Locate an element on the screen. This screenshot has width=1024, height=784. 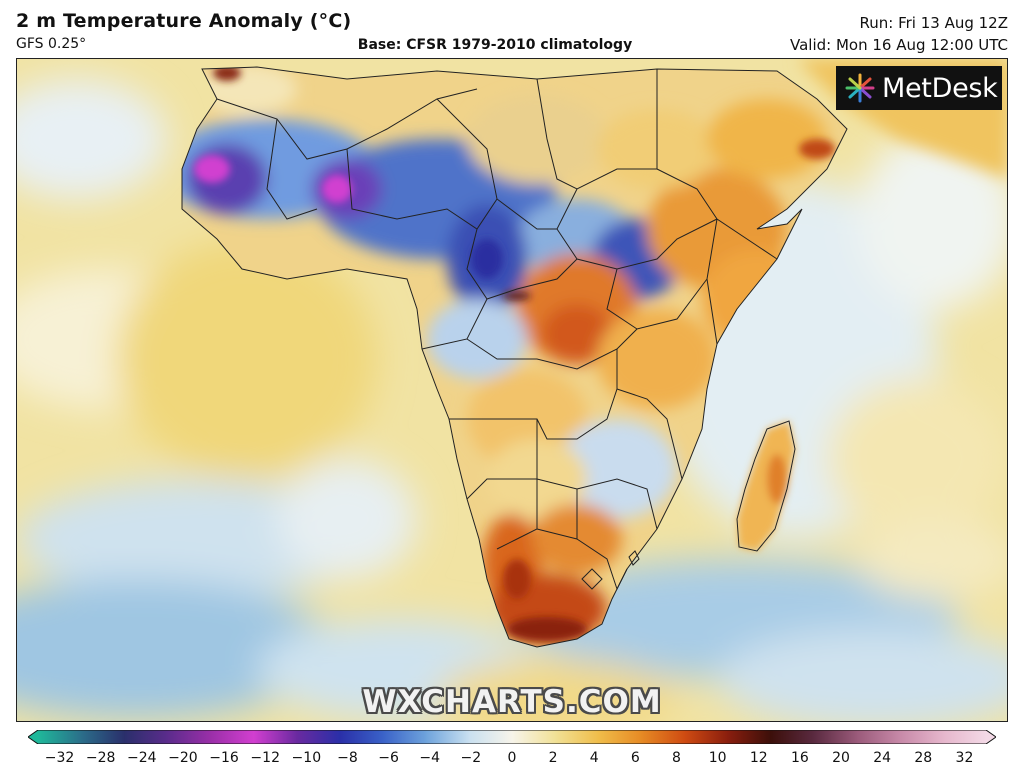
valid-time-label: Valid: Mon 16 Aug 12:00 UTC is located at coordinates (898, 45).